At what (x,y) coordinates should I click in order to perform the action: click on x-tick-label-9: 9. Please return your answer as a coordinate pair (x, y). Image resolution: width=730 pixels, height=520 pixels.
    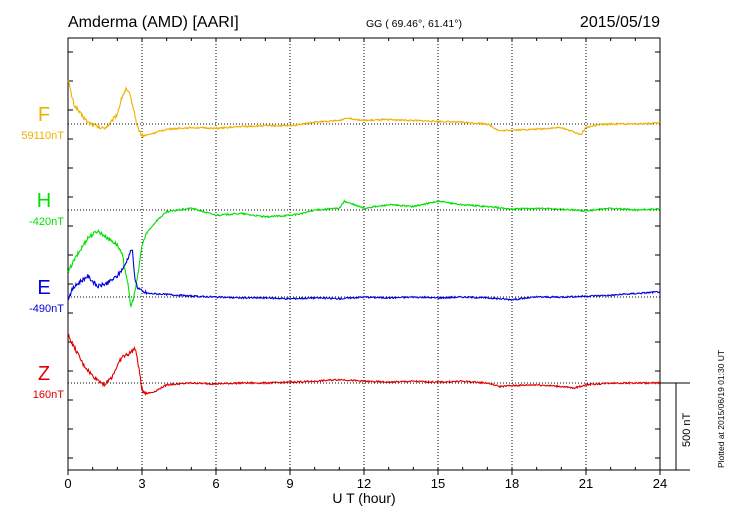
    Looking at the image, I should click on (289, 483).